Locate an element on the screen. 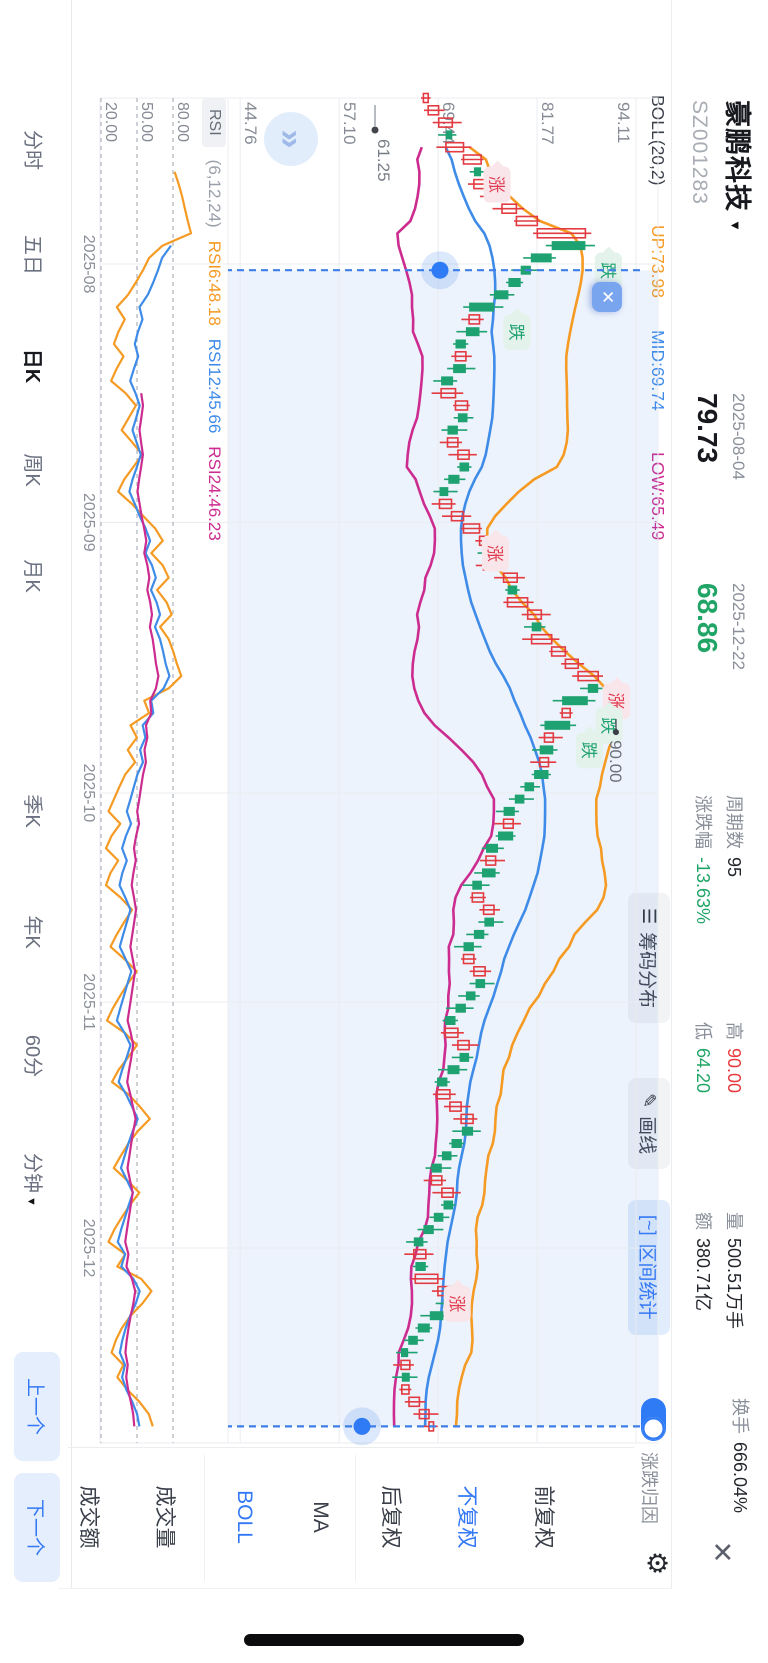 The width and height of the screenshot is (768, 1663). rsi-axis-label: 50.00 is located at coordinates (146, 122).